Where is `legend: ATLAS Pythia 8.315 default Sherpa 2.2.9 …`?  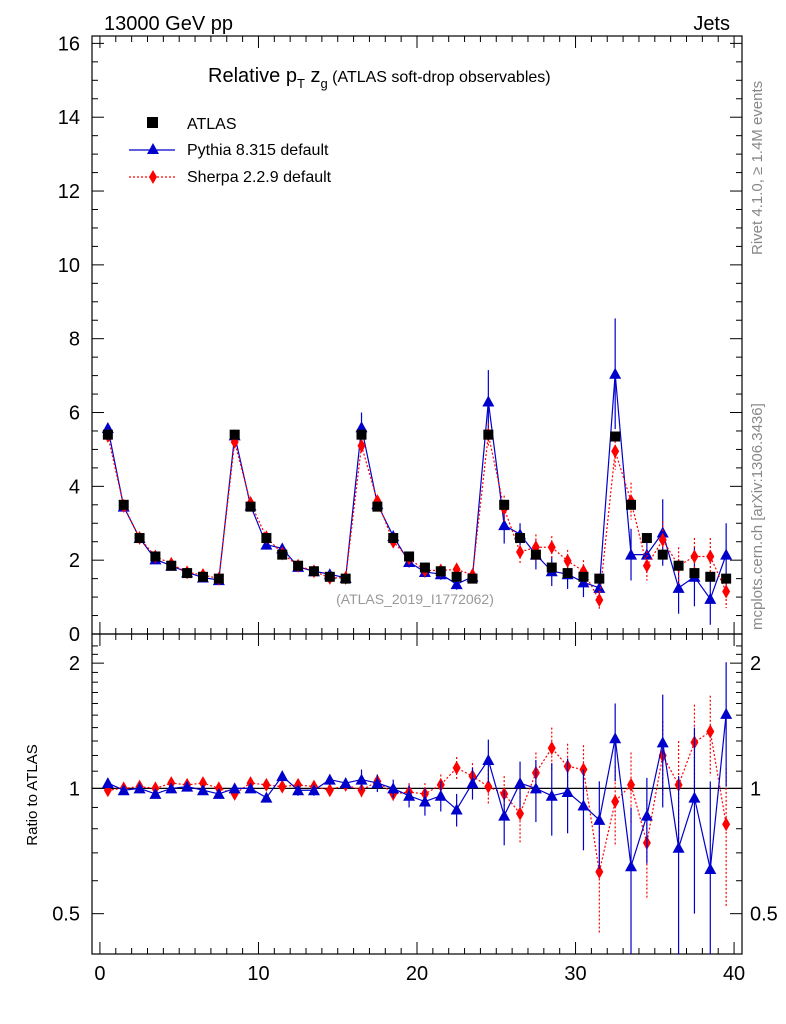 legend: ATLAS Pythia 8.315 default Sherpa 2.2.9 … is located at coordinates (230, 151).